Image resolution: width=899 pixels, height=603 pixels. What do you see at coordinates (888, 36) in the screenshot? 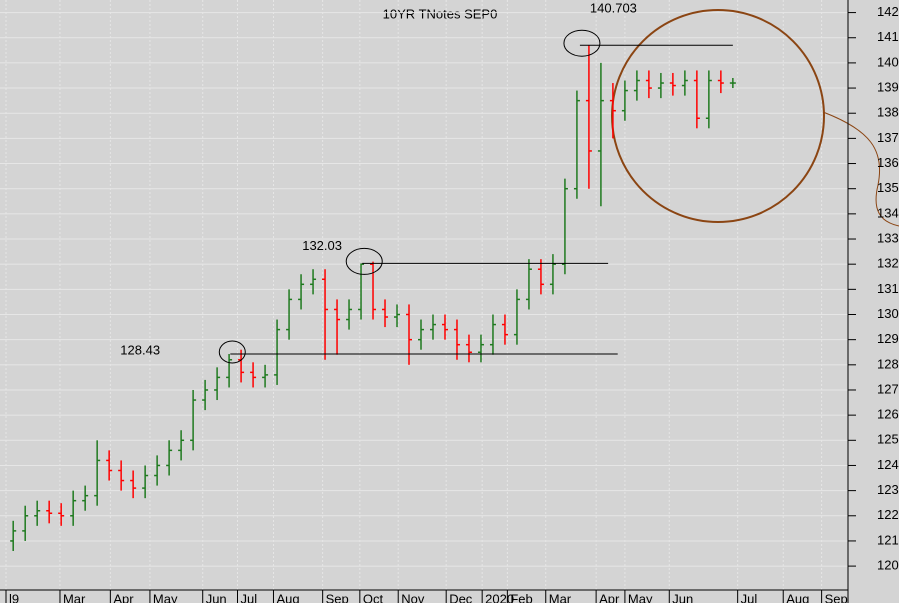
I see `y-tick-label: 141` at bounding box center [888, 36].